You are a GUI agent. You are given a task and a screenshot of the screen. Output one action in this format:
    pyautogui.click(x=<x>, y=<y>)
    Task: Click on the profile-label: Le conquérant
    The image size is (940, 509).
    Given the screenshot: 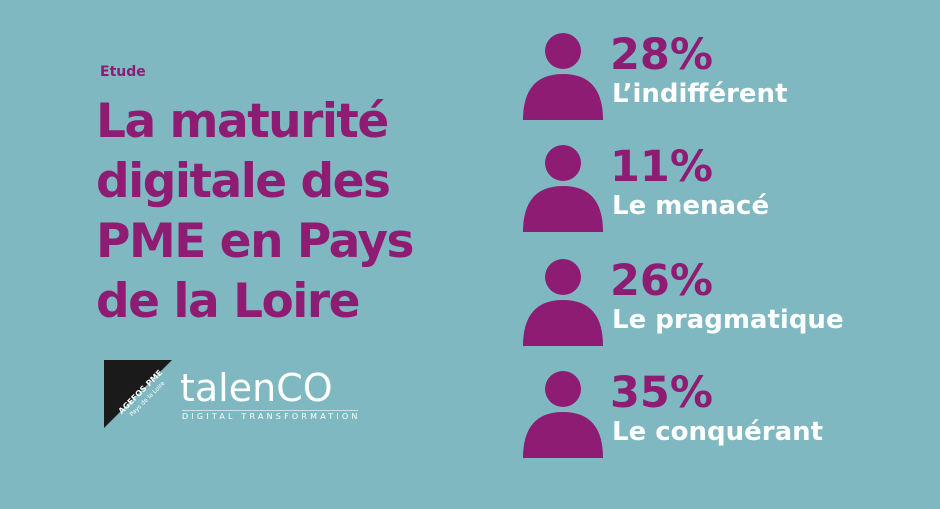 What is the action you would take?
    pyautogui.click(x=718, y=432)
    